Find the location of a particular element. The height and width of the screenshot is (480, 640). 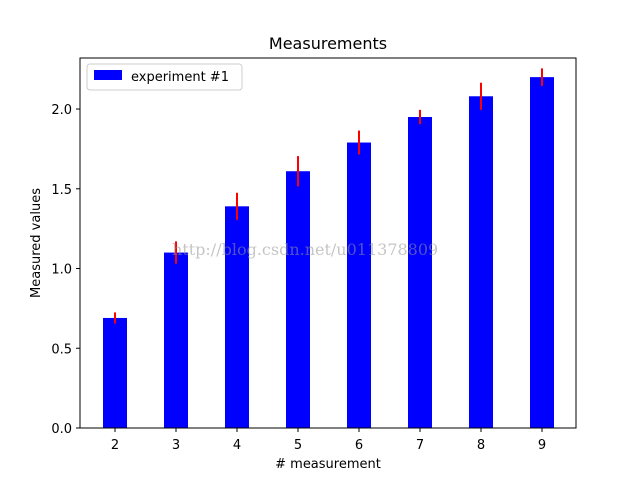

y-tick-label-1: 0.5 is located at coordinates (61, 349).